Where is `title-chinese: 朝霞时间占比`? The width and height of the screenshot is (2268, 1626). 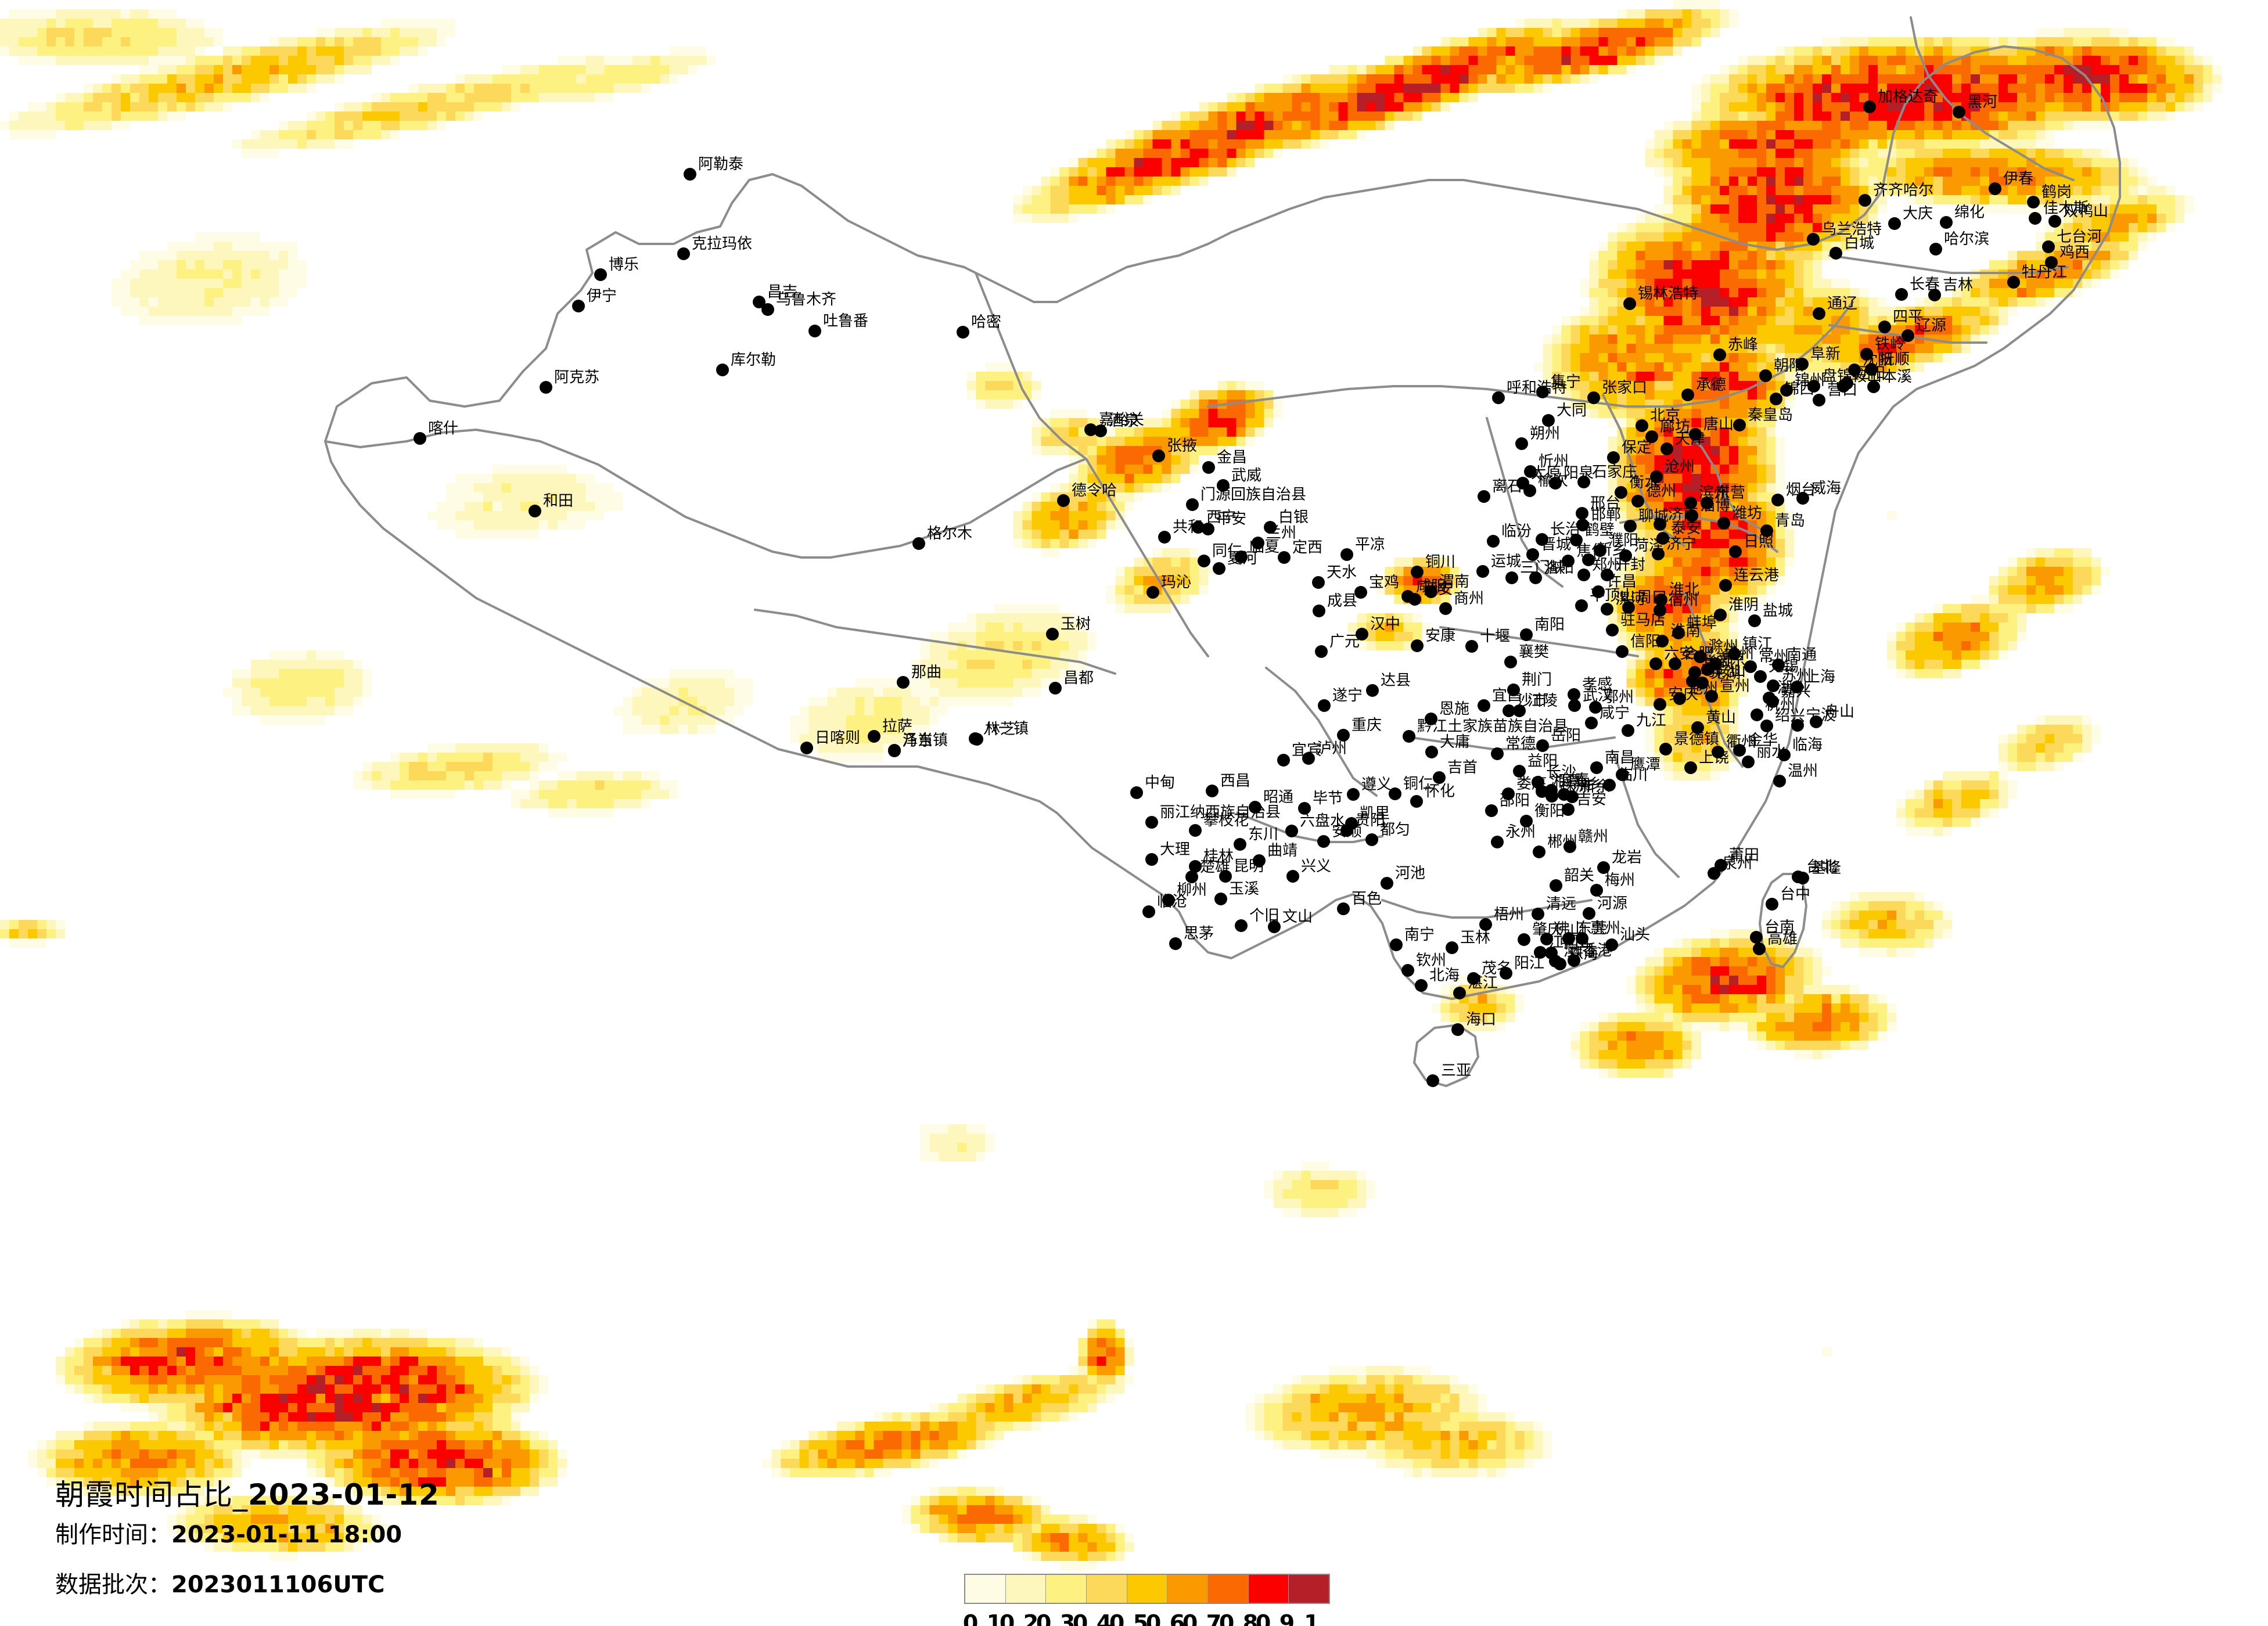
title-chinese: 朝霞时间占比 is located at coordinates (144, 1495).